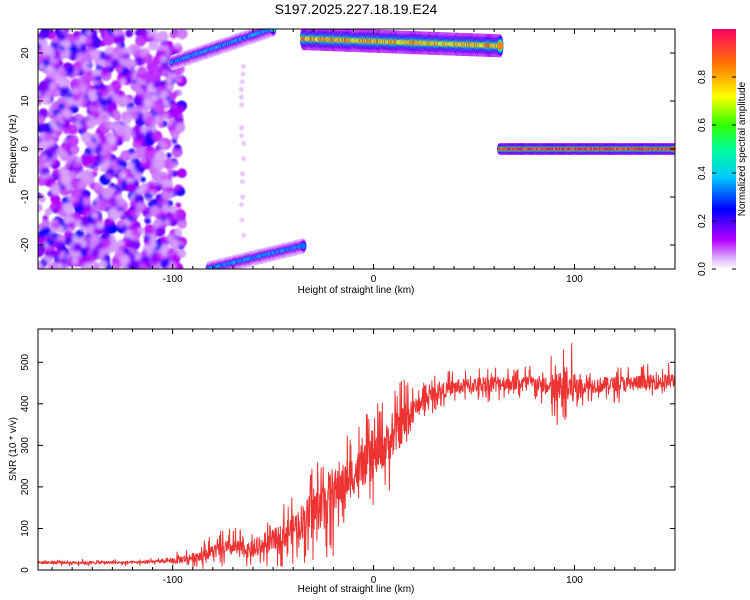  What do you see at coordinates (25, 196) in the screenshot?
I see `y-tick-label: -10` at bounding box center [25, 196].